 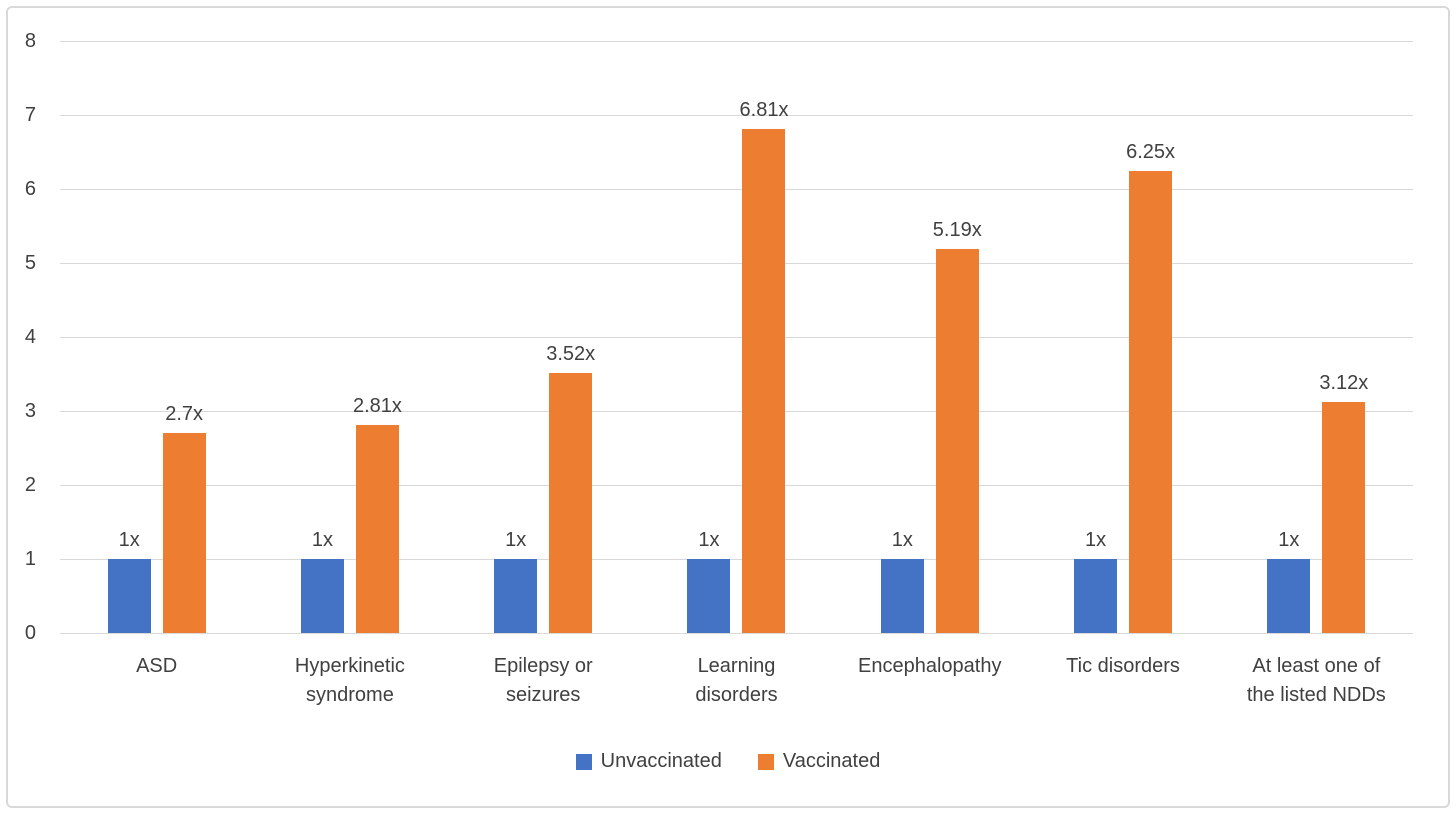 What do you see at coordinates (30, 337) in the screenshot?
I see `y-axis-tick-label-4: 4` at bounding box center [30, 337].